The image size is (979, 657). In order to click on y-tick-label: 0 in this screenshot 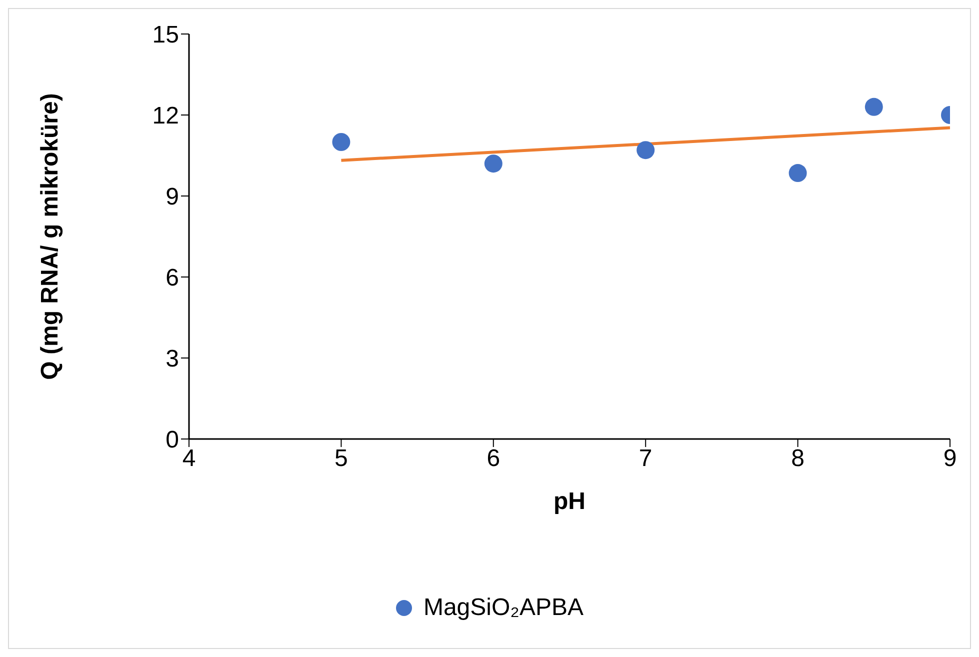, I will do `click(172, 440)`.